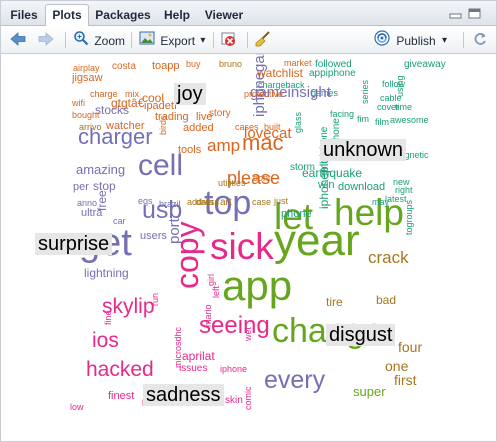  I want to click on wordcloud-word: cable, so click(391, 98).